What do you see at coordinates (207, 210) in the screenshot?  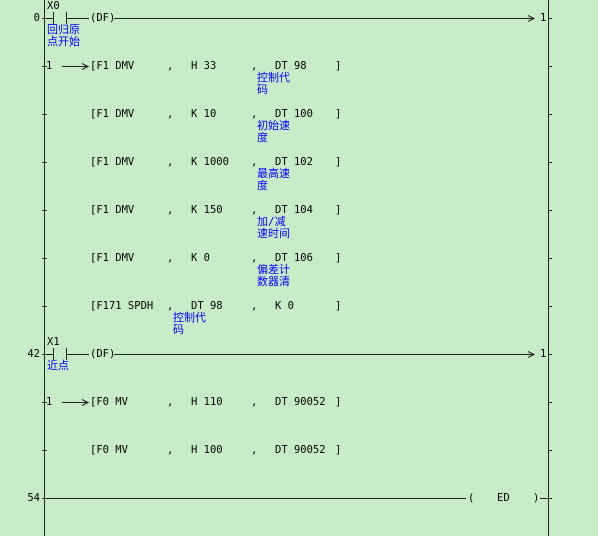 I see `operand: K 150` at bounding box center [207, 210].